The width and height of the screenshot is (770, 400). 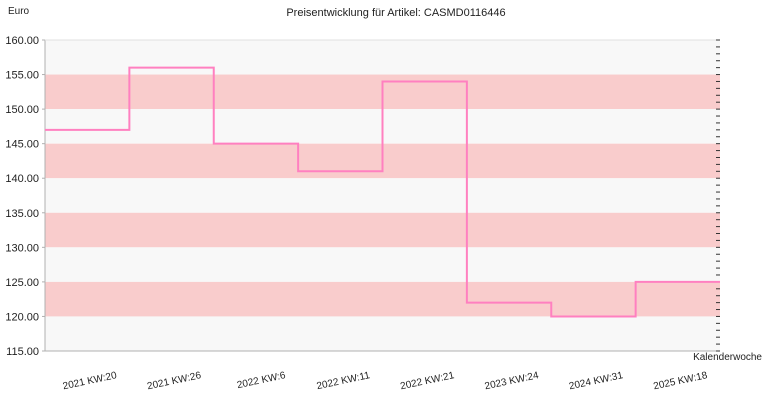 I want to click on x-tick-label: 2025 KW:18, so click(x=680, y=381).